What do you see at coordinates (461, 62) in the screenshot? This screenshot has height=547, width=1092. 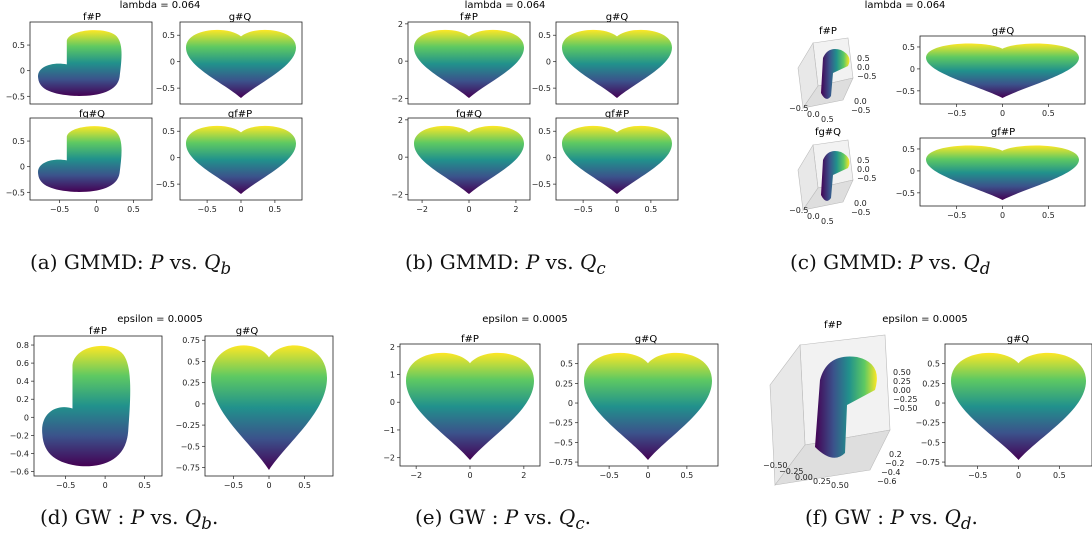 I see `scatter-panel-b-fP: 2 0 −2` at bounding box center [461, 62].